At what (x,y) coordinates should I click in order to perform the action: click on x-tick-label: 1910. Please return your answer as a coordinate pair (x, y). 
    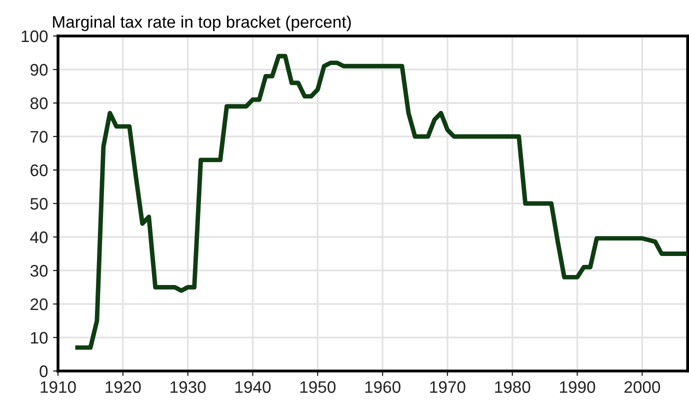
    Looking at the image, I should click on (58, 387).